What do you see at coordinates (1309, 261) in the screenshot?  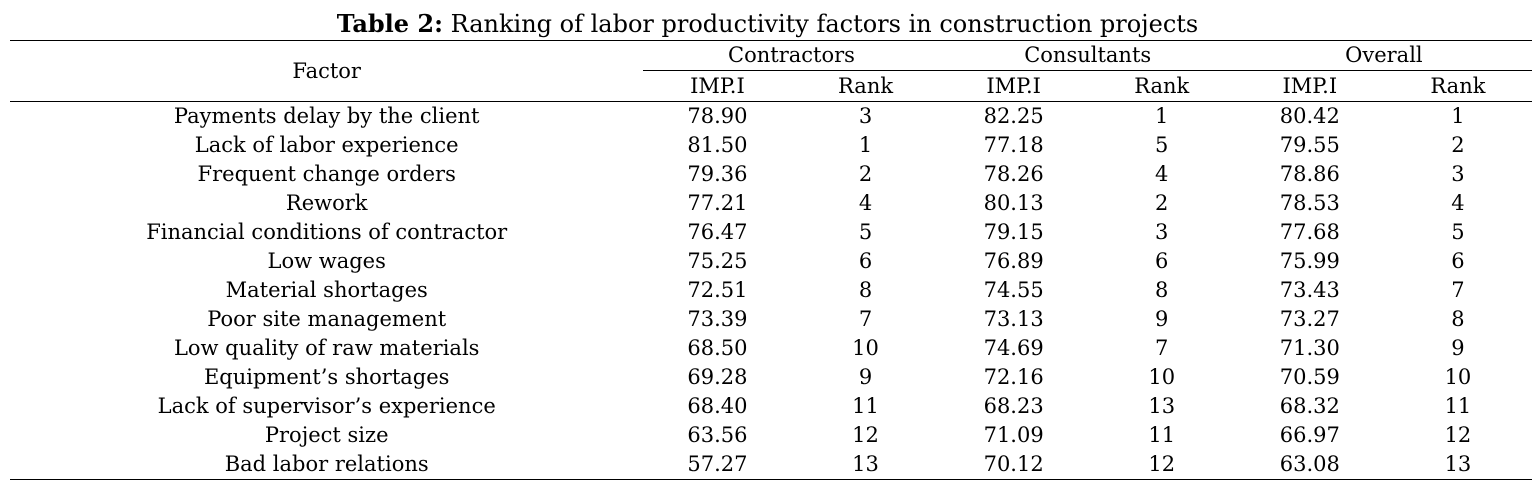 I see `overall-impi-cell: 75.99` at bounding box center [1309, 261].